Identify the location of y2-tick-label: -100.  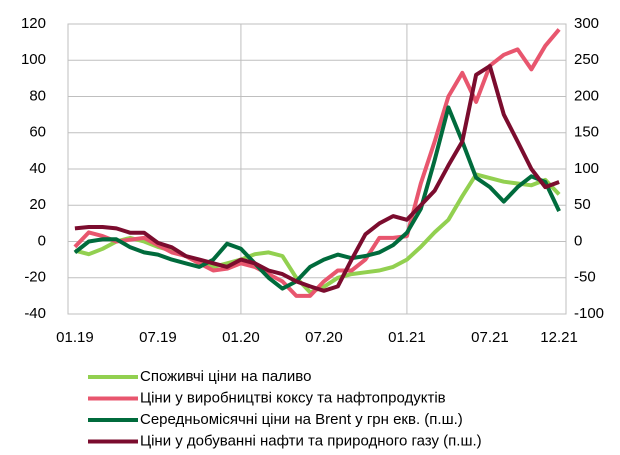
(589, 313).